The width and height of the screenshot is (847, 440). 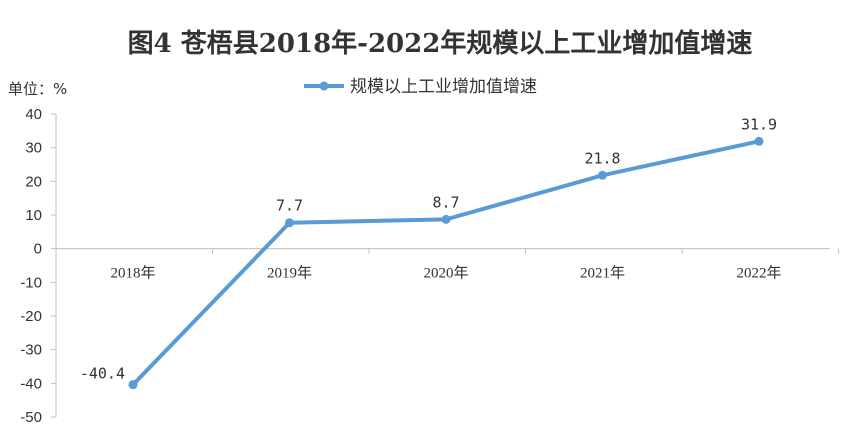 I want to click on y-tick-label: -30, so click(x=31, y=350).